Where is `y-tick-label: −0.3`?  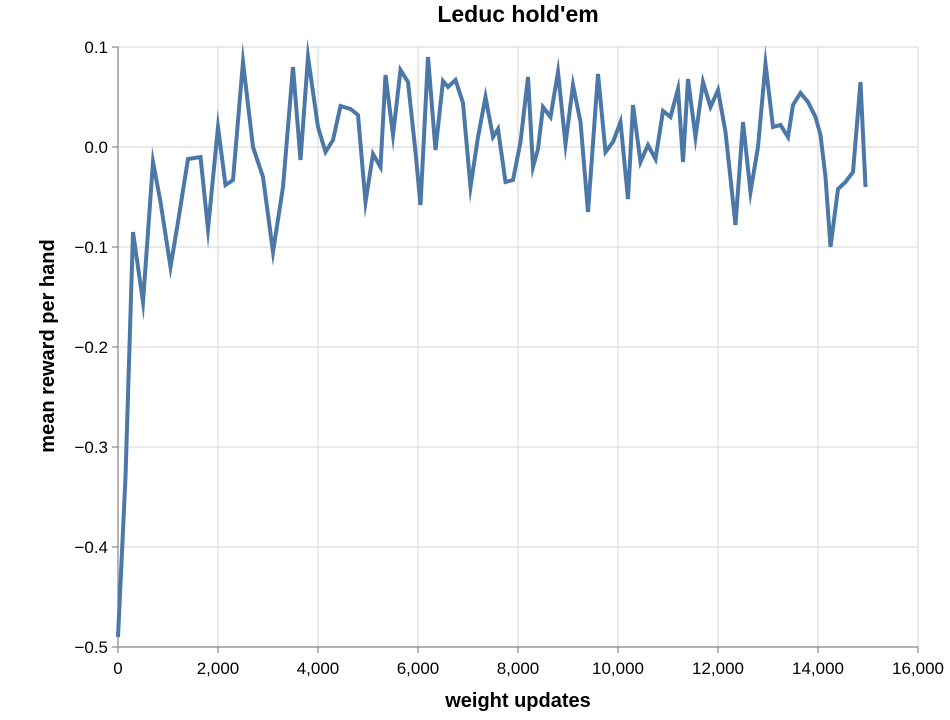
y-tick-label: −0.3 is located at coordinates (91, 447).